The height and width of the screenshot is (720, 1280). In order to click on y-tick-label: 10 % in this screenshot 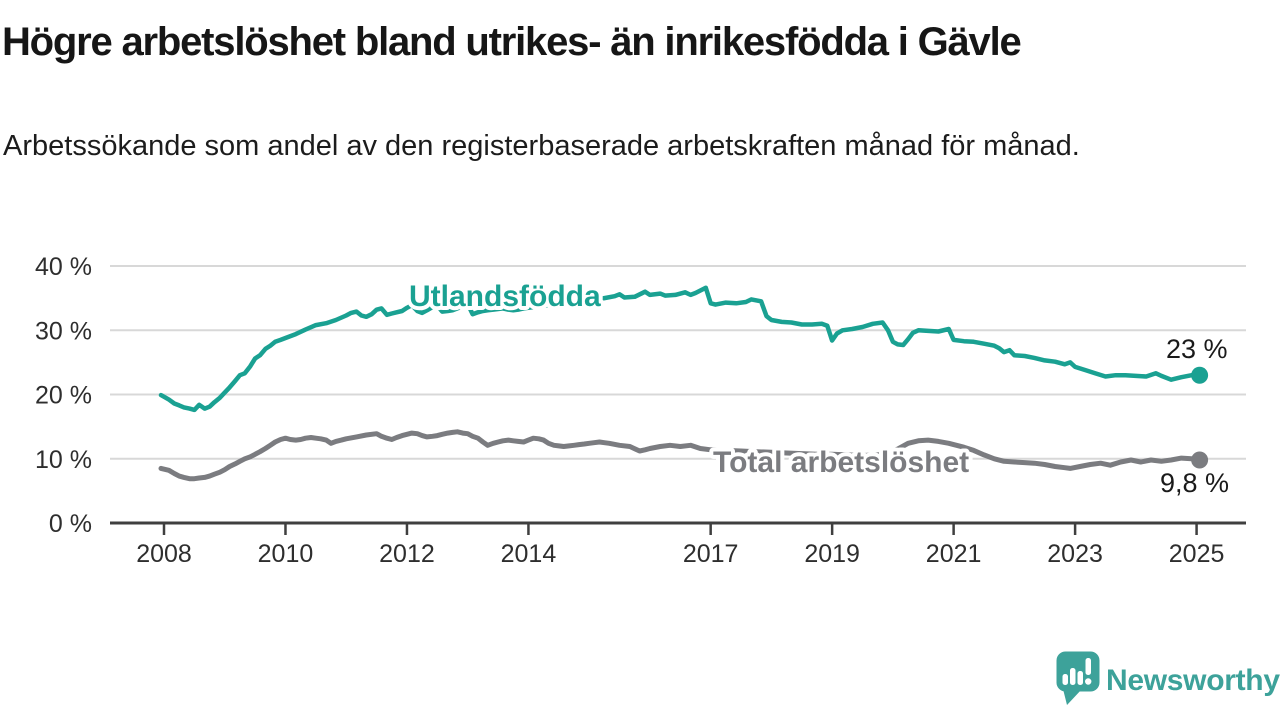, I will do `click(63, 460)`.